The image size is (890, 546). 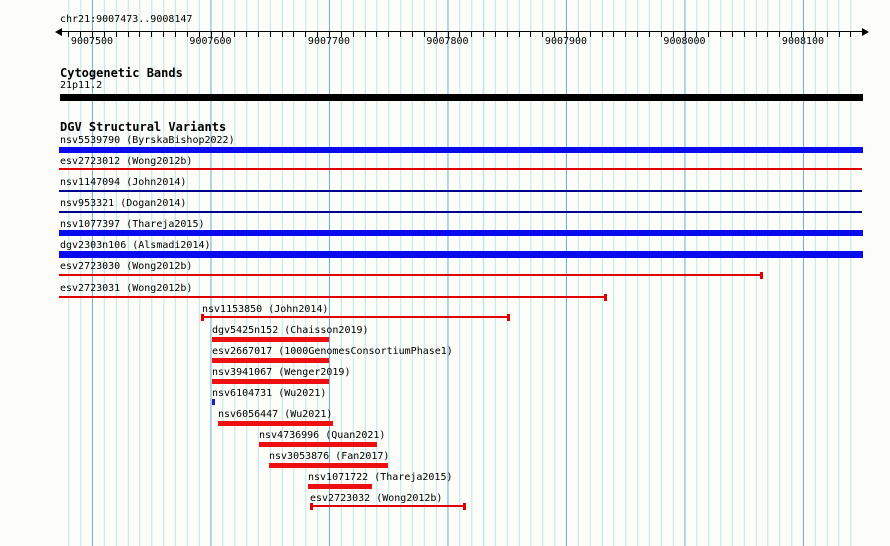 What do you see at coordinates (123, 203) in the screenshot?
I see `variant-label: nsv953321 (Dogan2014)` at bounding box center [123, 203].